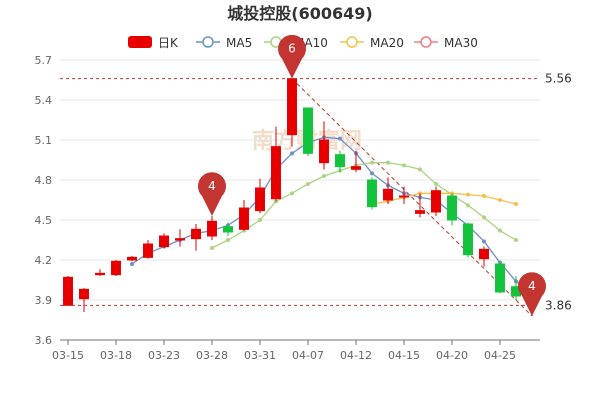 This screenshot has height=400, width=600. I want to click on chart-title: 城投控股(600649), so click(299, 13).